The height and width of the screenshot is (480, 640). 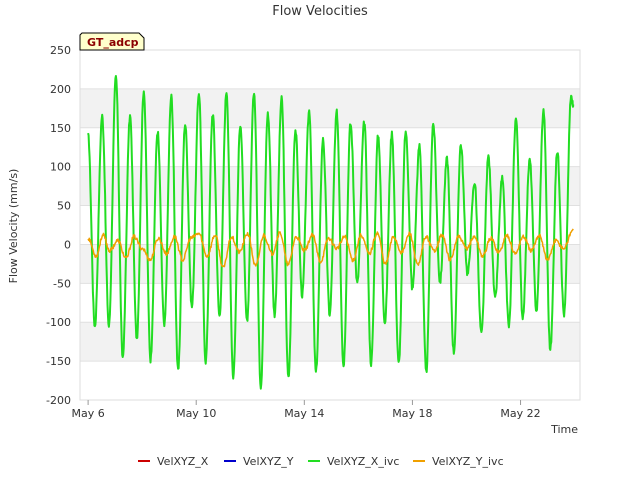 What do you see at coordinates (58, 361) in the screenshot?
I see `y-tick-label: -150` at bounding box center [58, 361].